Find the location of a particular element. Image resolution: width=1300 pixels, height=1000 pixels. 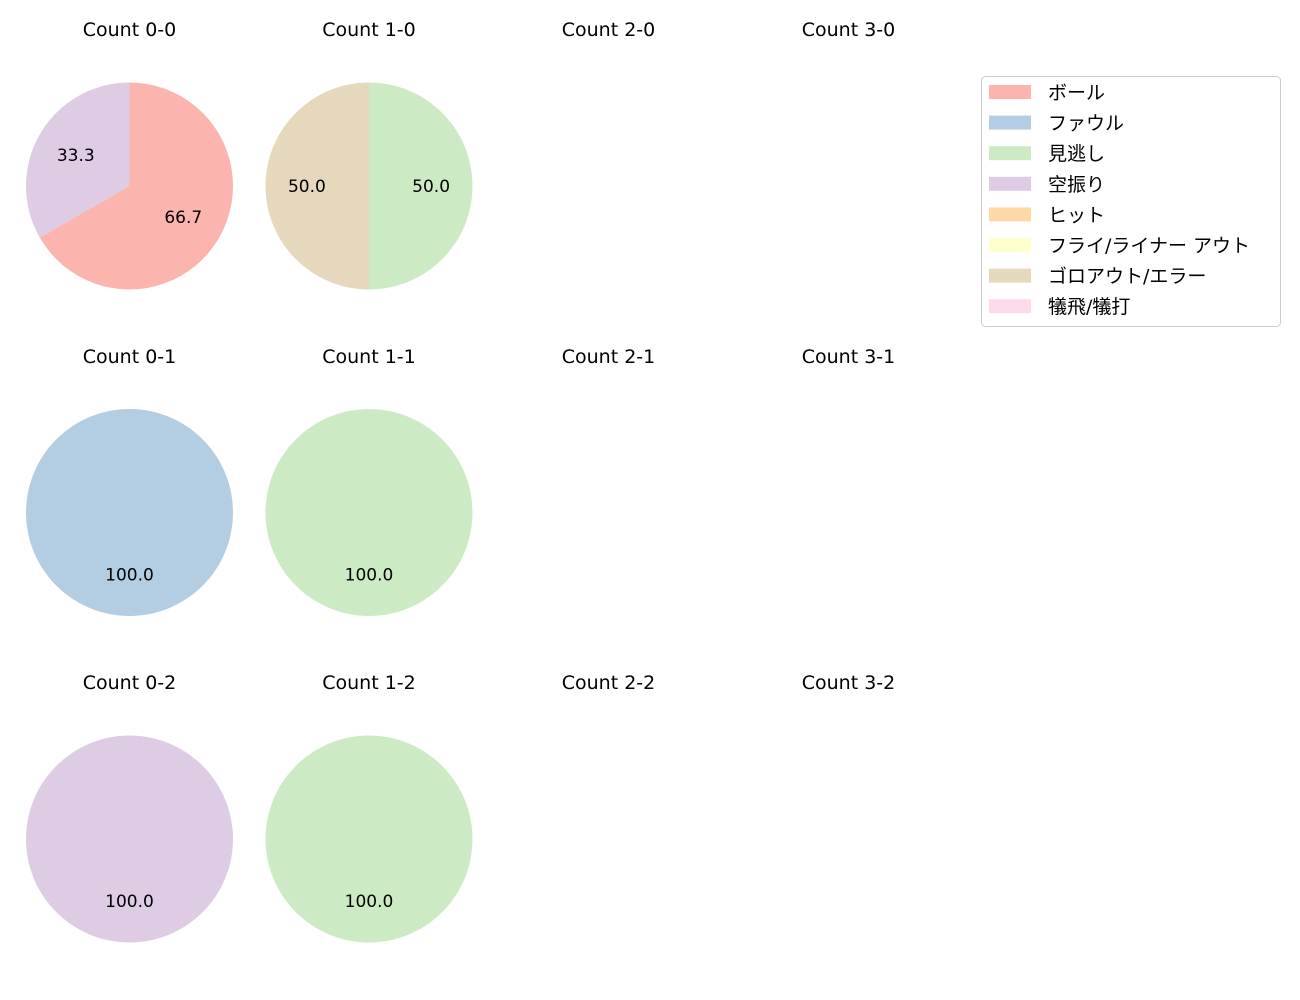

pie-count-0-0: Count 0-0 66.7 33.3 is located at coordinates (129, 154).